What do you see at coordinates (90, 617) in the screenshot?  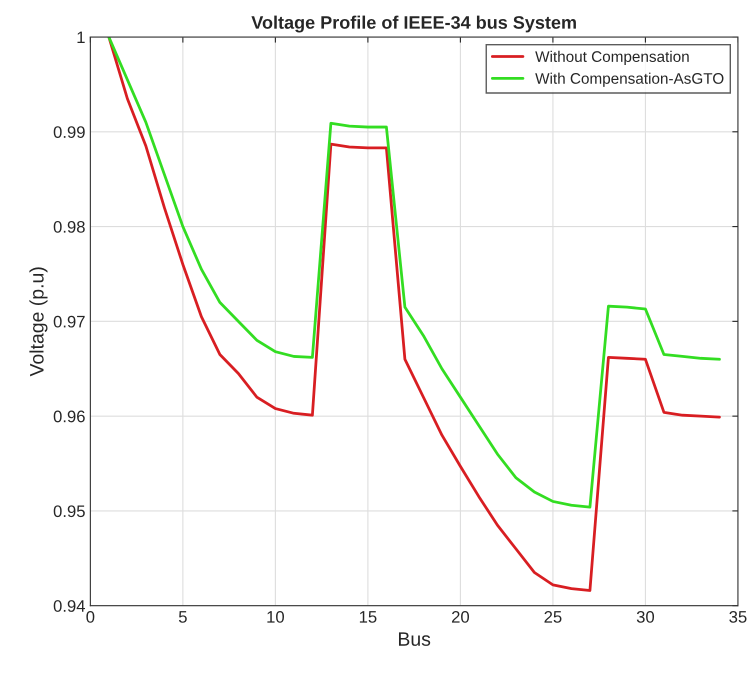 I see `x-tick-label: 0` at bounding box center [90, 617].